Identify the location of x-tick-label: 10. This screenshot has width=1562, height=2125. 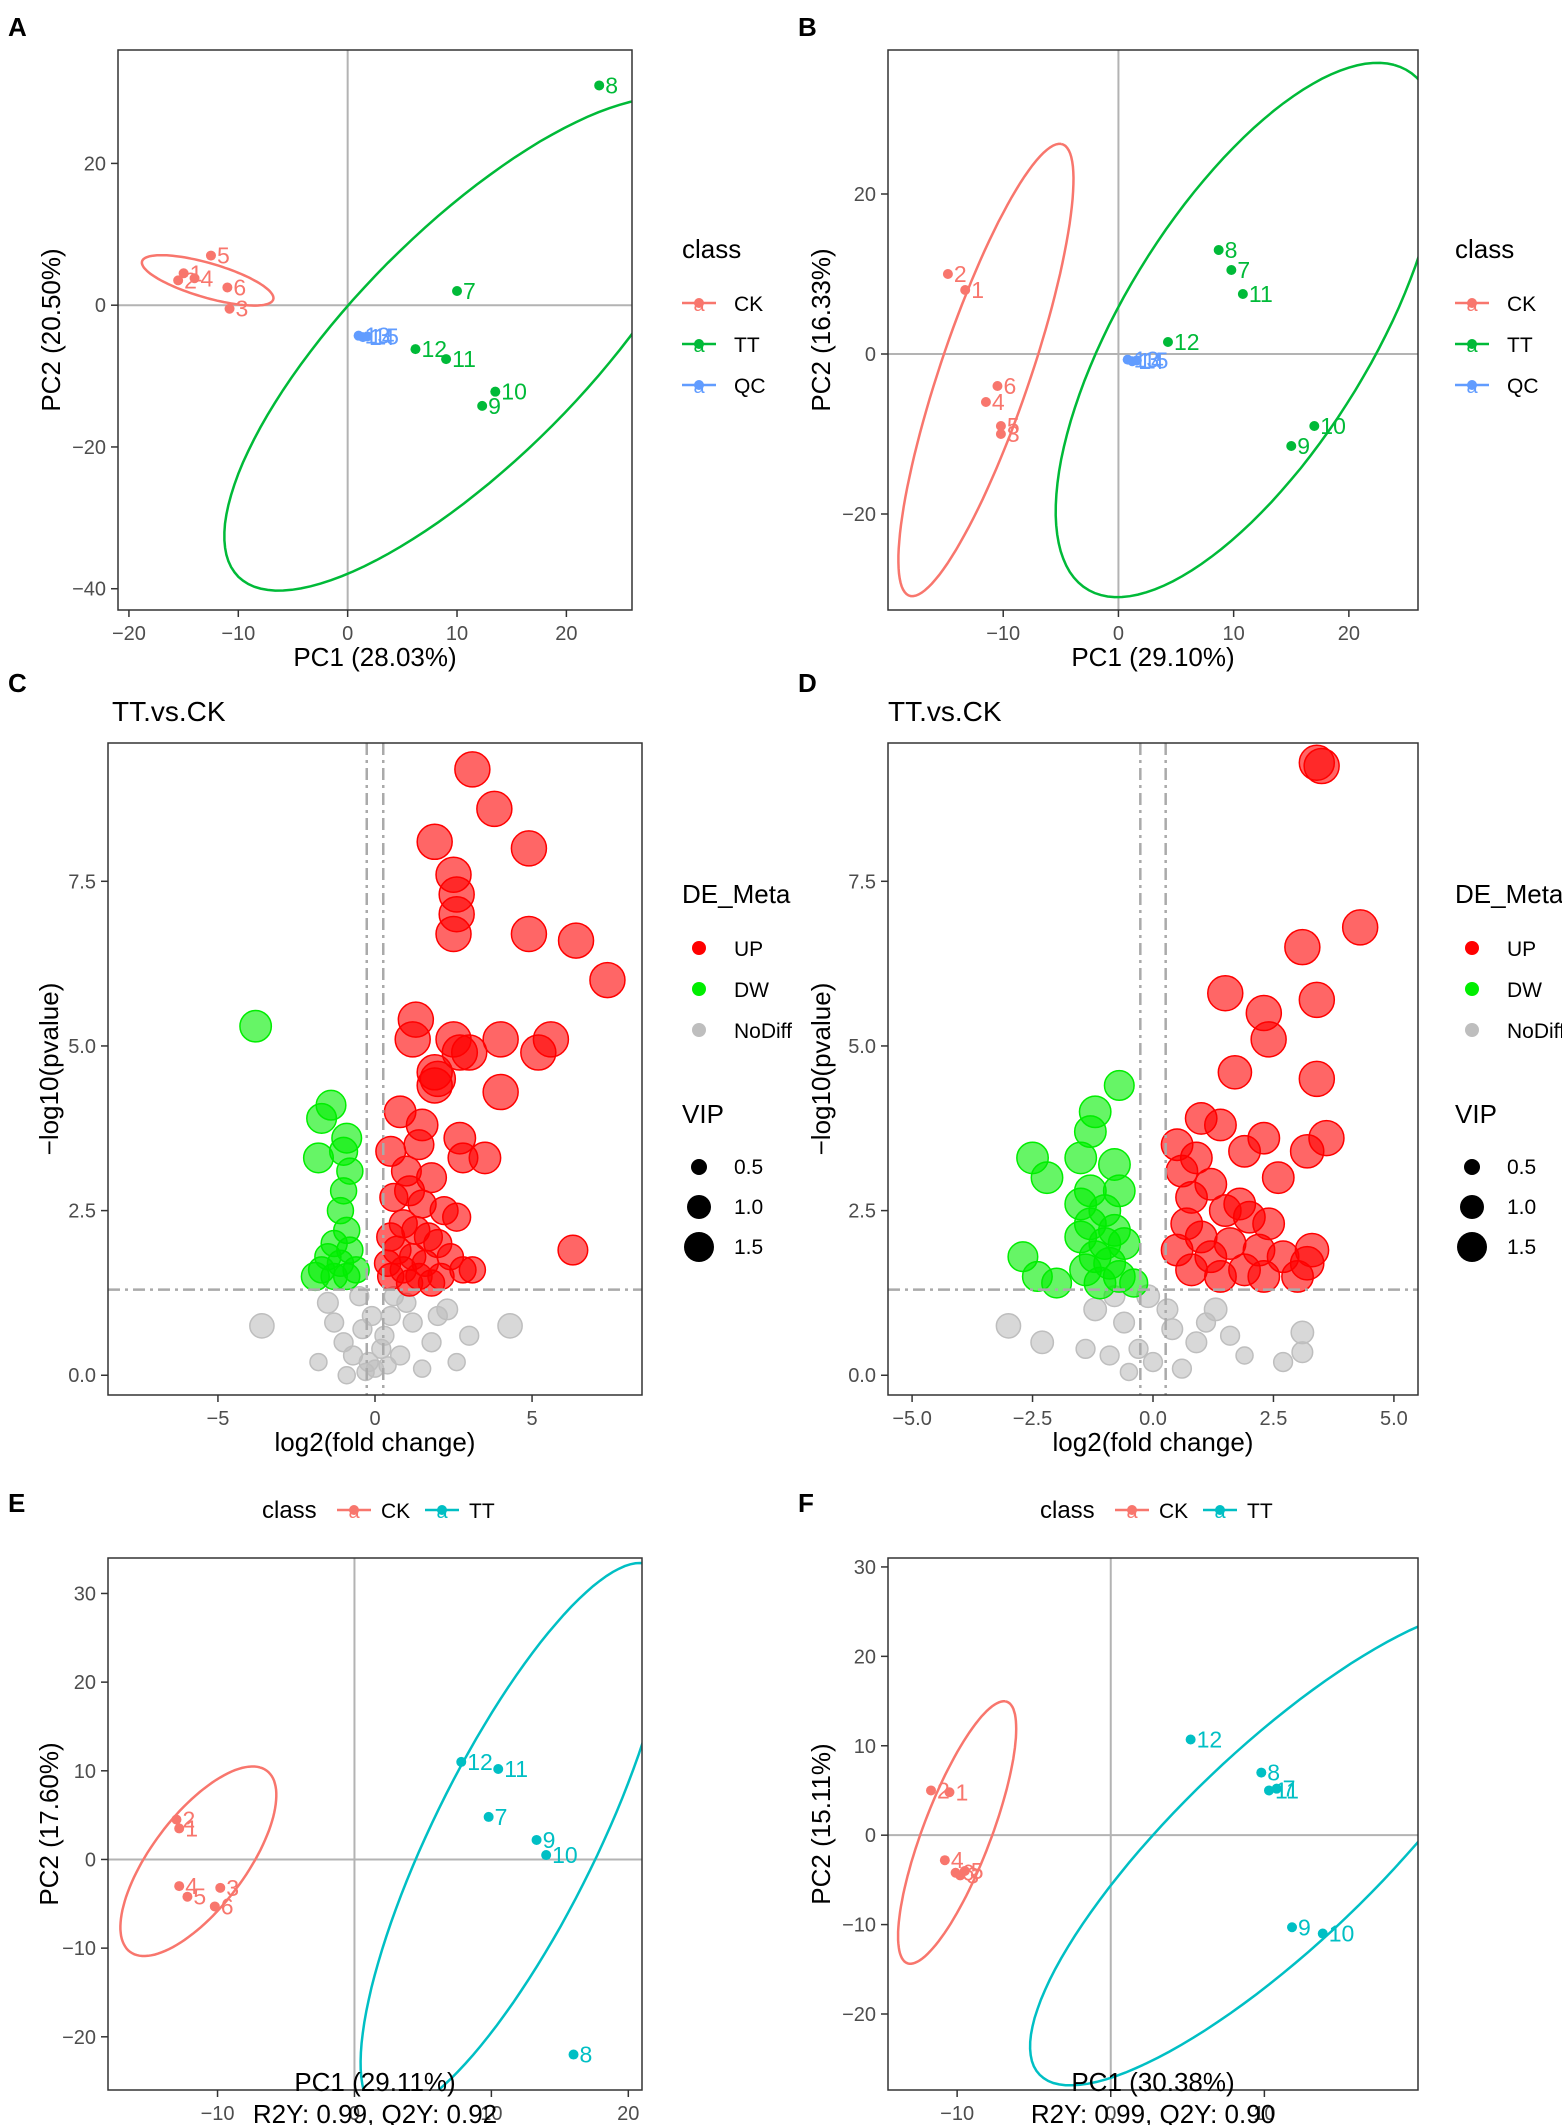
(457, 634).